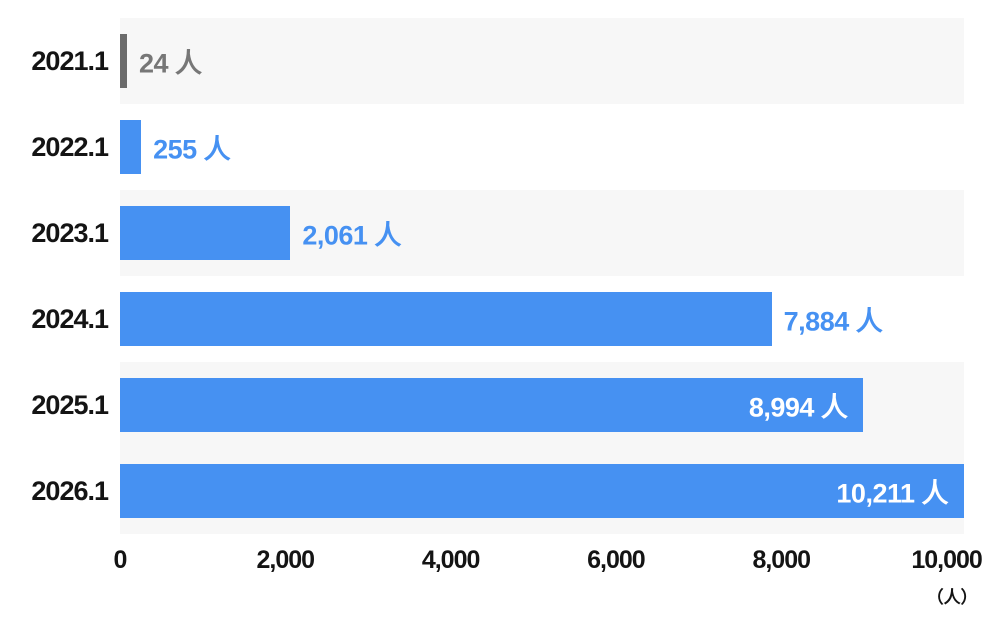 This screenshot has height=624, width=1000. Describe the element at coordinates (616, 560) in the screenshot. I see `x-tick-label: 6,000` at that location.